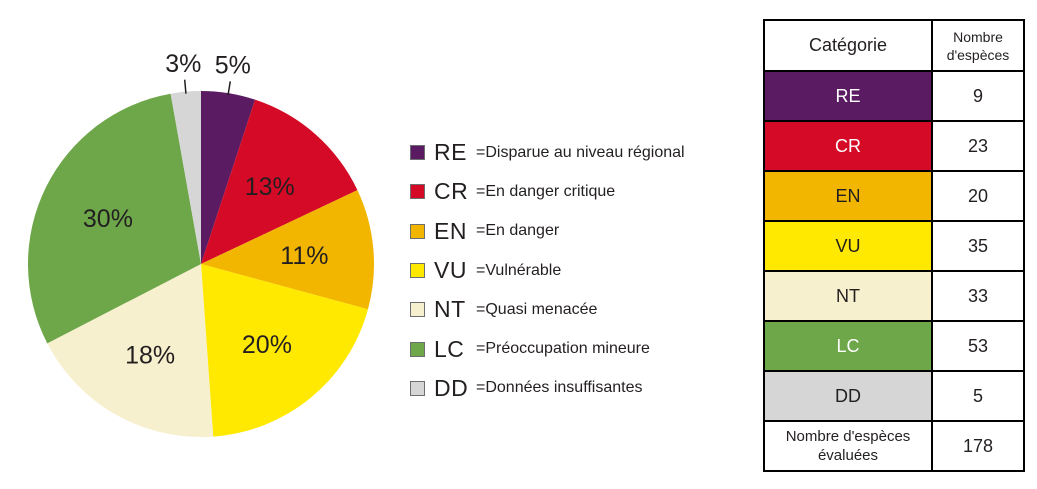  Describe the element at coordinates (848, 346) in the screenshot. I see `category-cell: LC` at that location.